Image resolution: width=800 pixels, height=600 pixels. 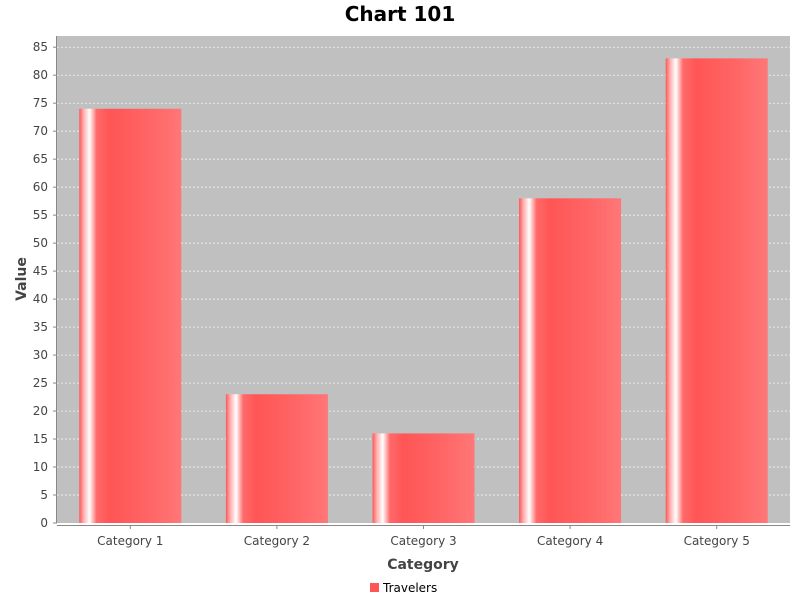 I want to click on y-tick-label: 30, so click(x=40, y=355).